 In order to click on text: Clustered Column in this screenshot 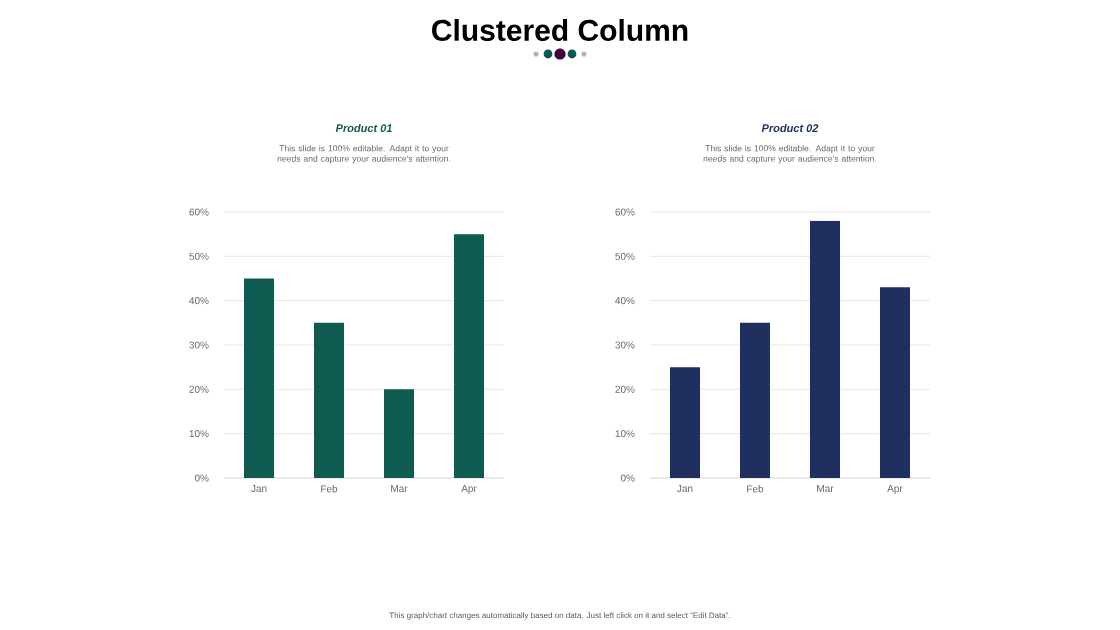, I will do `click(560, 29)`.